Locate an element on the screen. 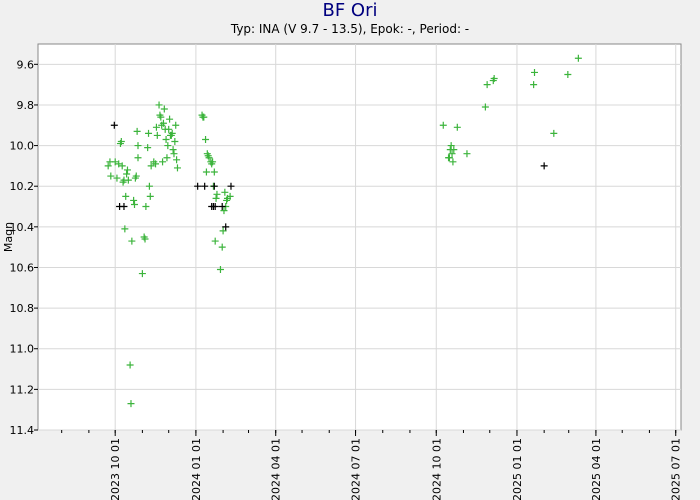  y-tick-label: 11.2 is located at coordinates (22, 389).